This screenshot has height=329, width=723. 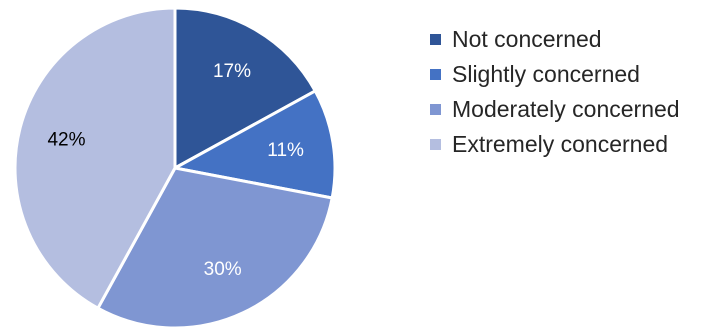 I want to click on data-label-not-concerned: 17%, so click(x=232, y=71).